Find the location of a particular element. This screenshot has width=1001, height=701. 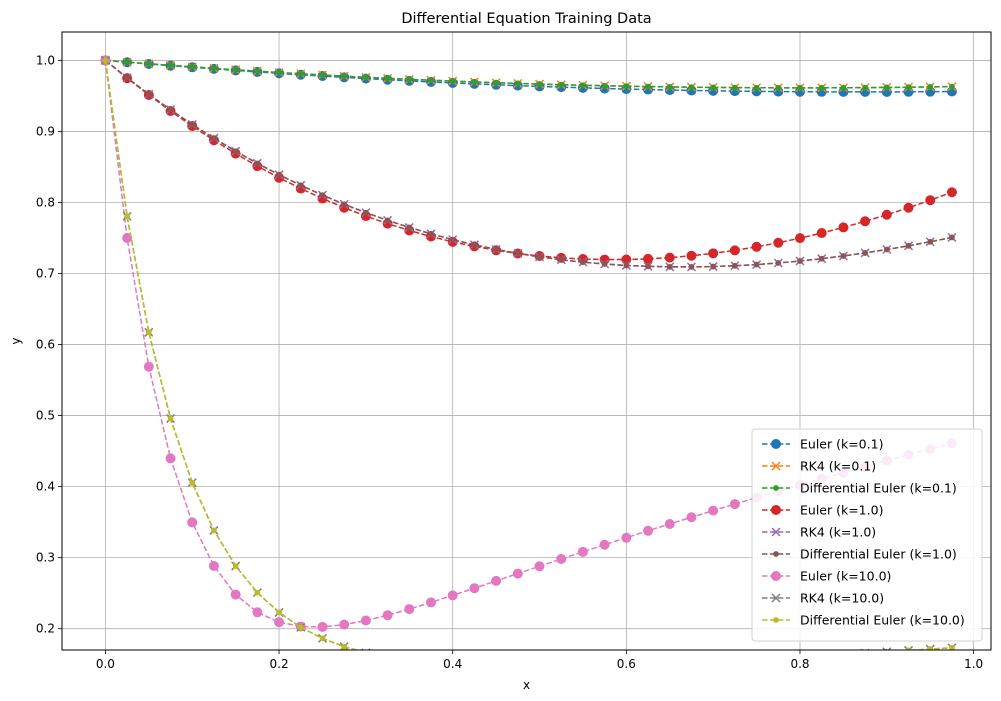

y-tick-label: 0.9 is located at coordinates (45, 131).